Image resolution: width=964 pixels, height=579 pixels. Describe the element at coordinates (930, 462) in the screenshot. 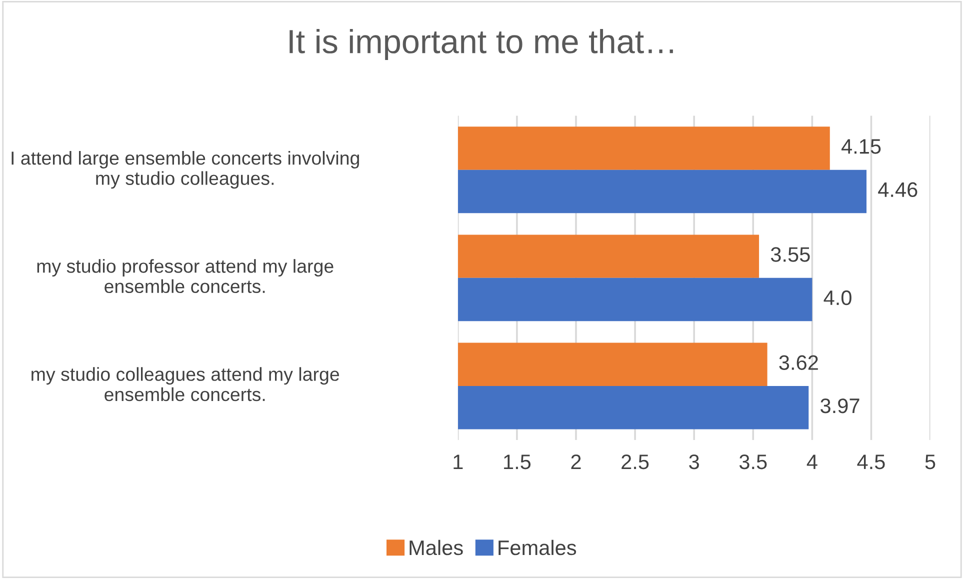

I see `x-tick-label: 5` at that location.